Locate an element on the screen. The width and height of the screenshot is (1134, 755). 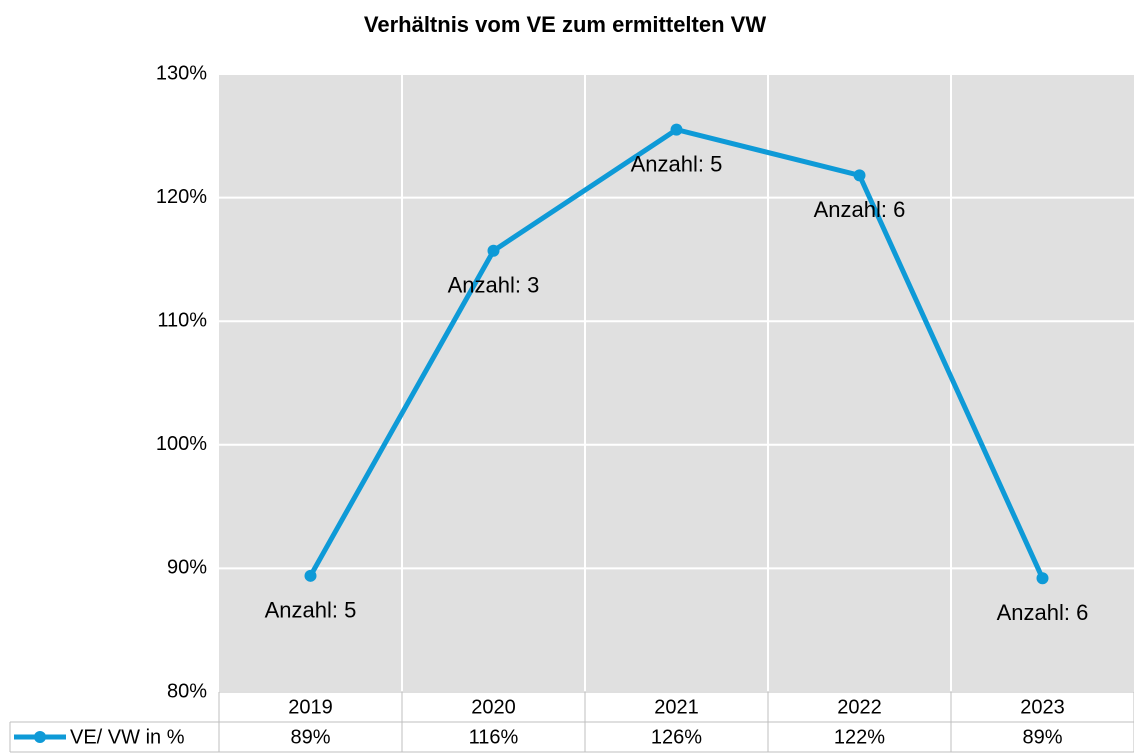
y-tick-label: 80% is located at coordinates (187, 691).